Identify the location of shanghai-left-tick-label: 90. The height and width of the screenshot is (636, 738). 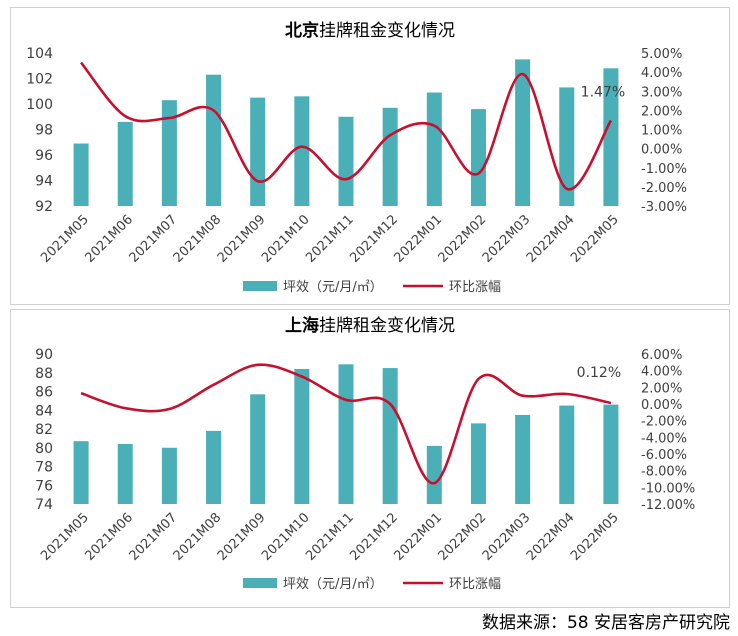
(44, 355).